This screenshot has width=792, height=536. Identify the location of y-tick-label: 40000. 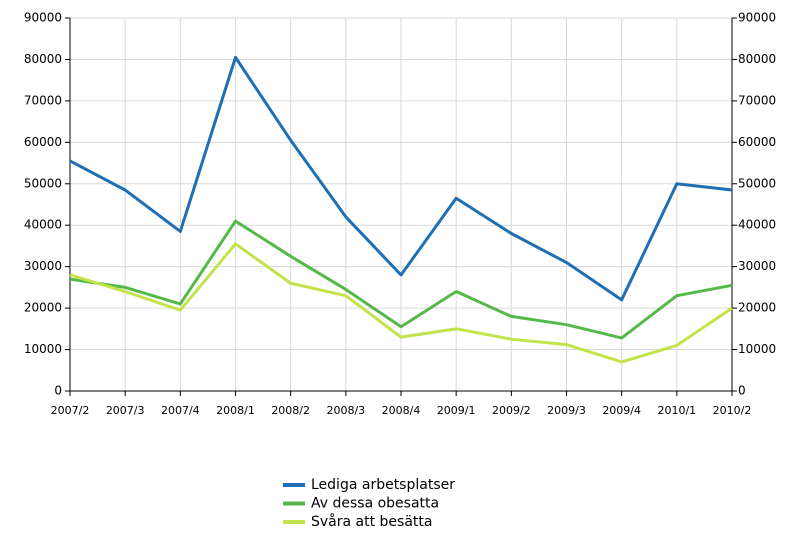
(43, 225).